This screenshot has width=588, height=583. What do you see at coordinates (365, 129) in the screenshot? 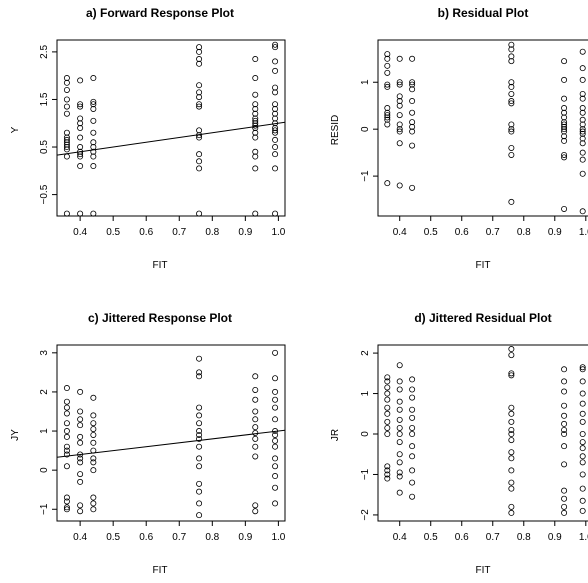
I see `y-tick-label: 0` at bounding box center [365, 129].